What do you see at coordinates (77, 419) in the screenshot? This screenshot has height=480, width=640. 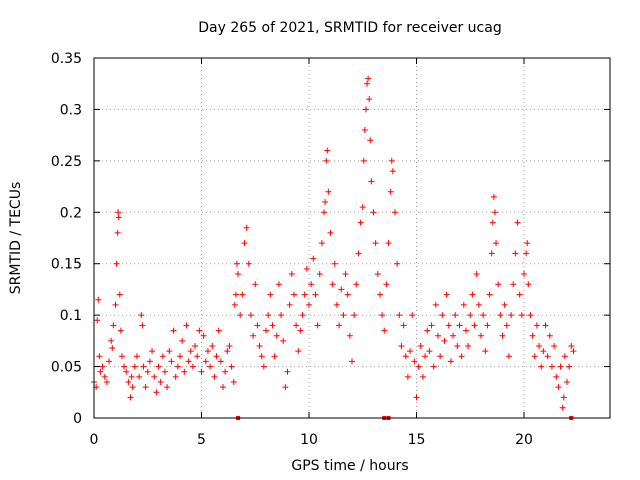 I see `y-tick-label: 0` at bounding box center [77, 419].